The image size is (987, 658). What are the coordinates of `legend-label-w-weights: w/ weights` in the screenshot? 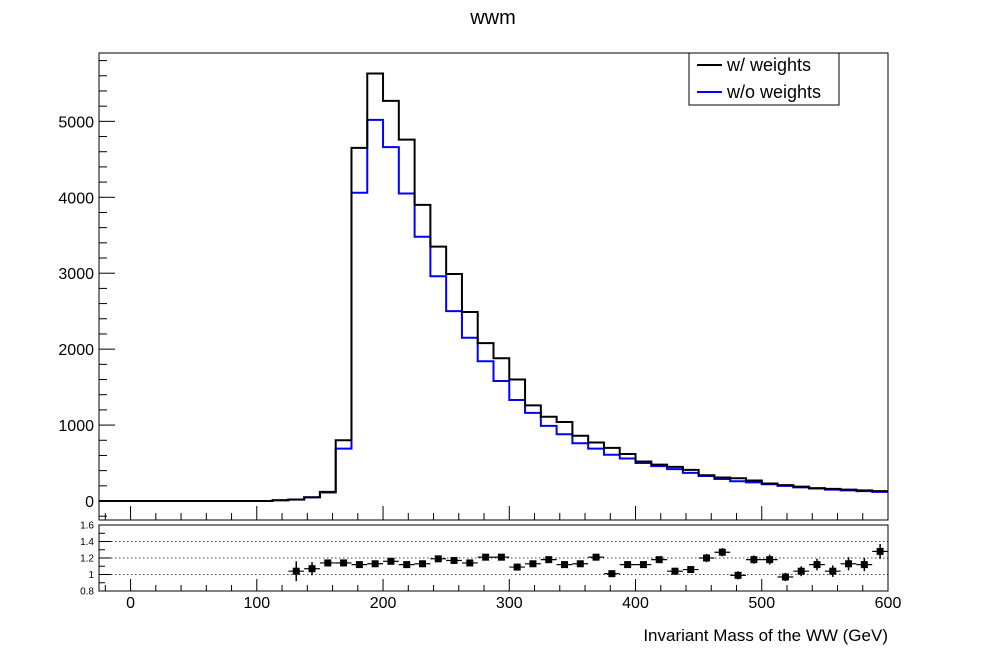 It's located at (768, 65).